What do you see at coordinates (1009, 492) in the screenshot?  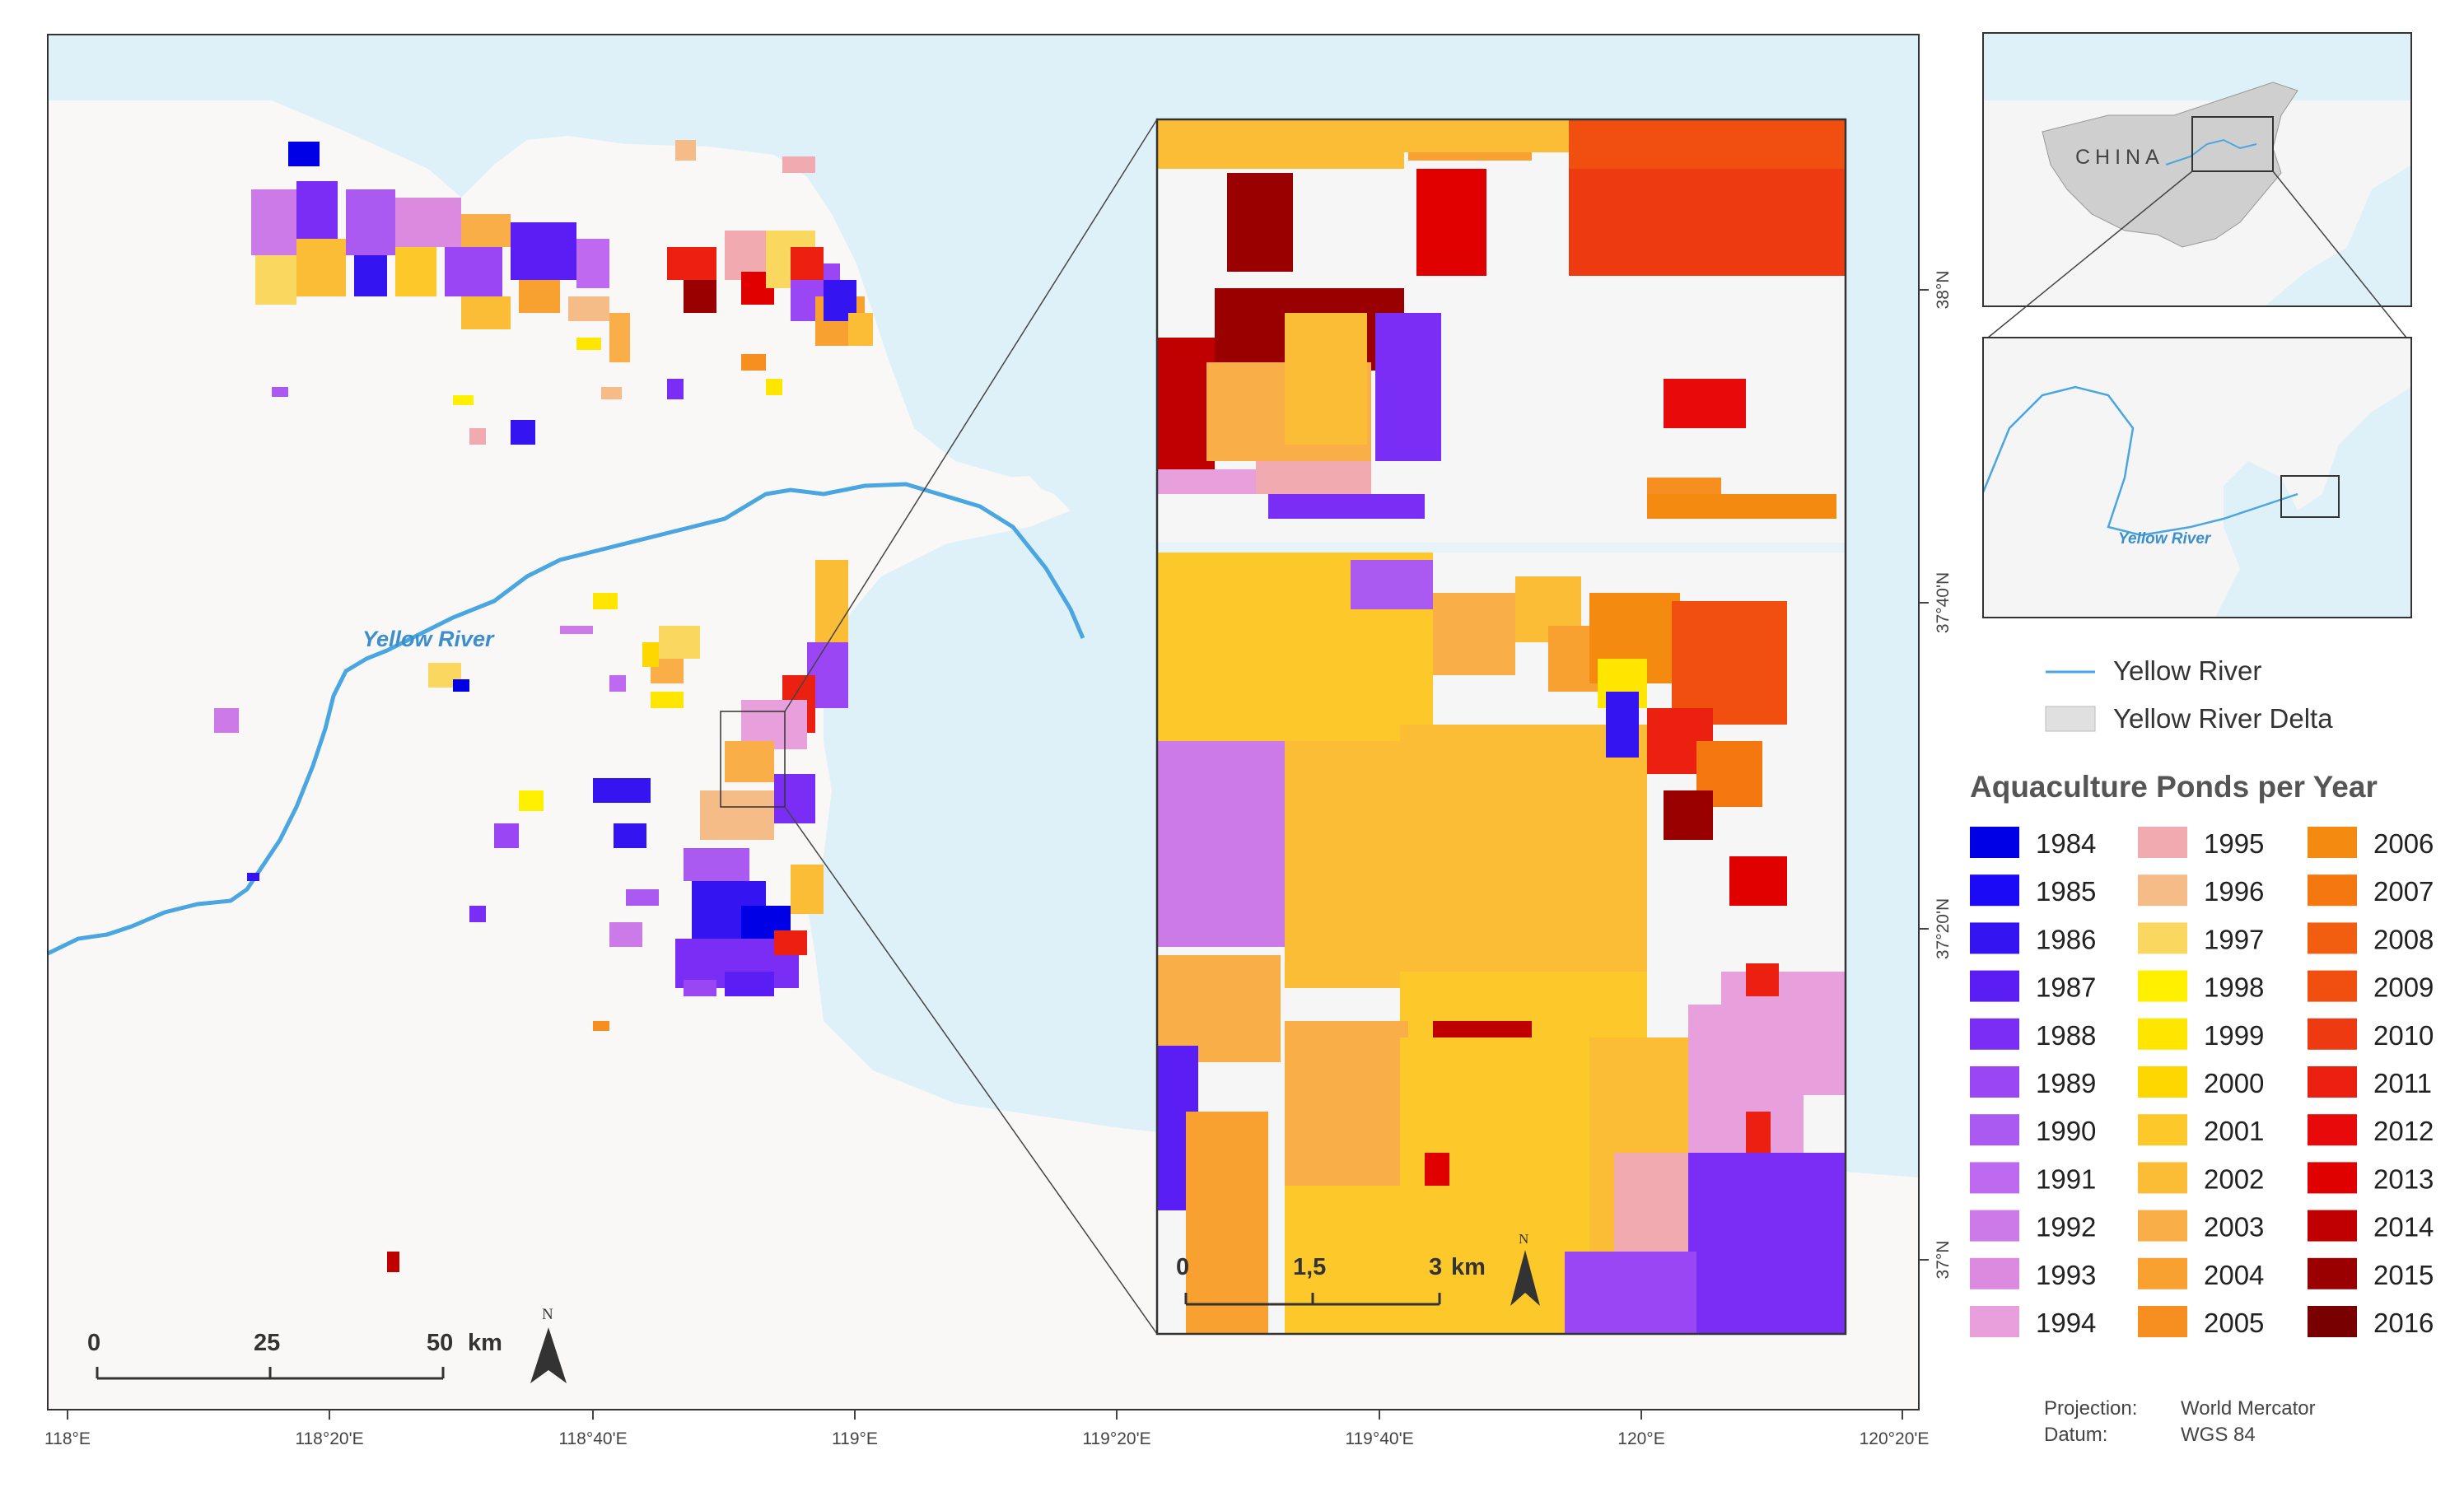 I see `main-map-sandspit` at bounding box center [1009, 492].